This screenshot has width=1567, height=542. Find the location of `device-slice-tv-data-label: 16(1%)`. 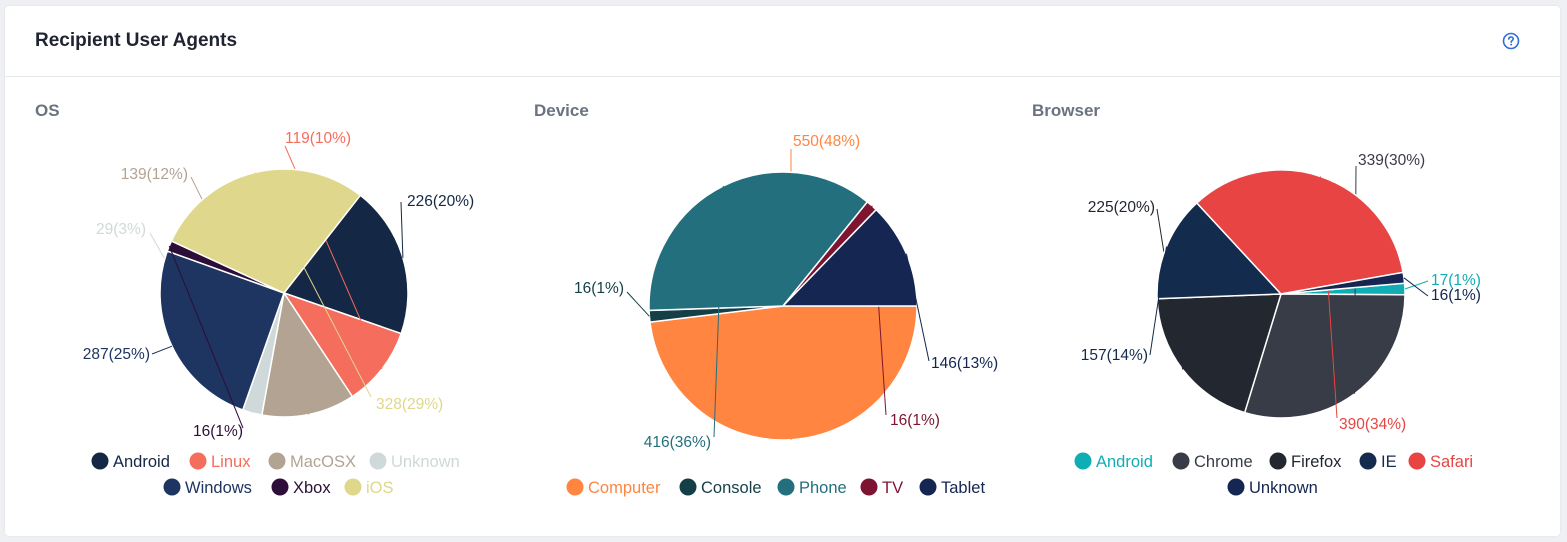

device-slice-tv-data-label: 16(1%) is located at coordinates (915, 420).